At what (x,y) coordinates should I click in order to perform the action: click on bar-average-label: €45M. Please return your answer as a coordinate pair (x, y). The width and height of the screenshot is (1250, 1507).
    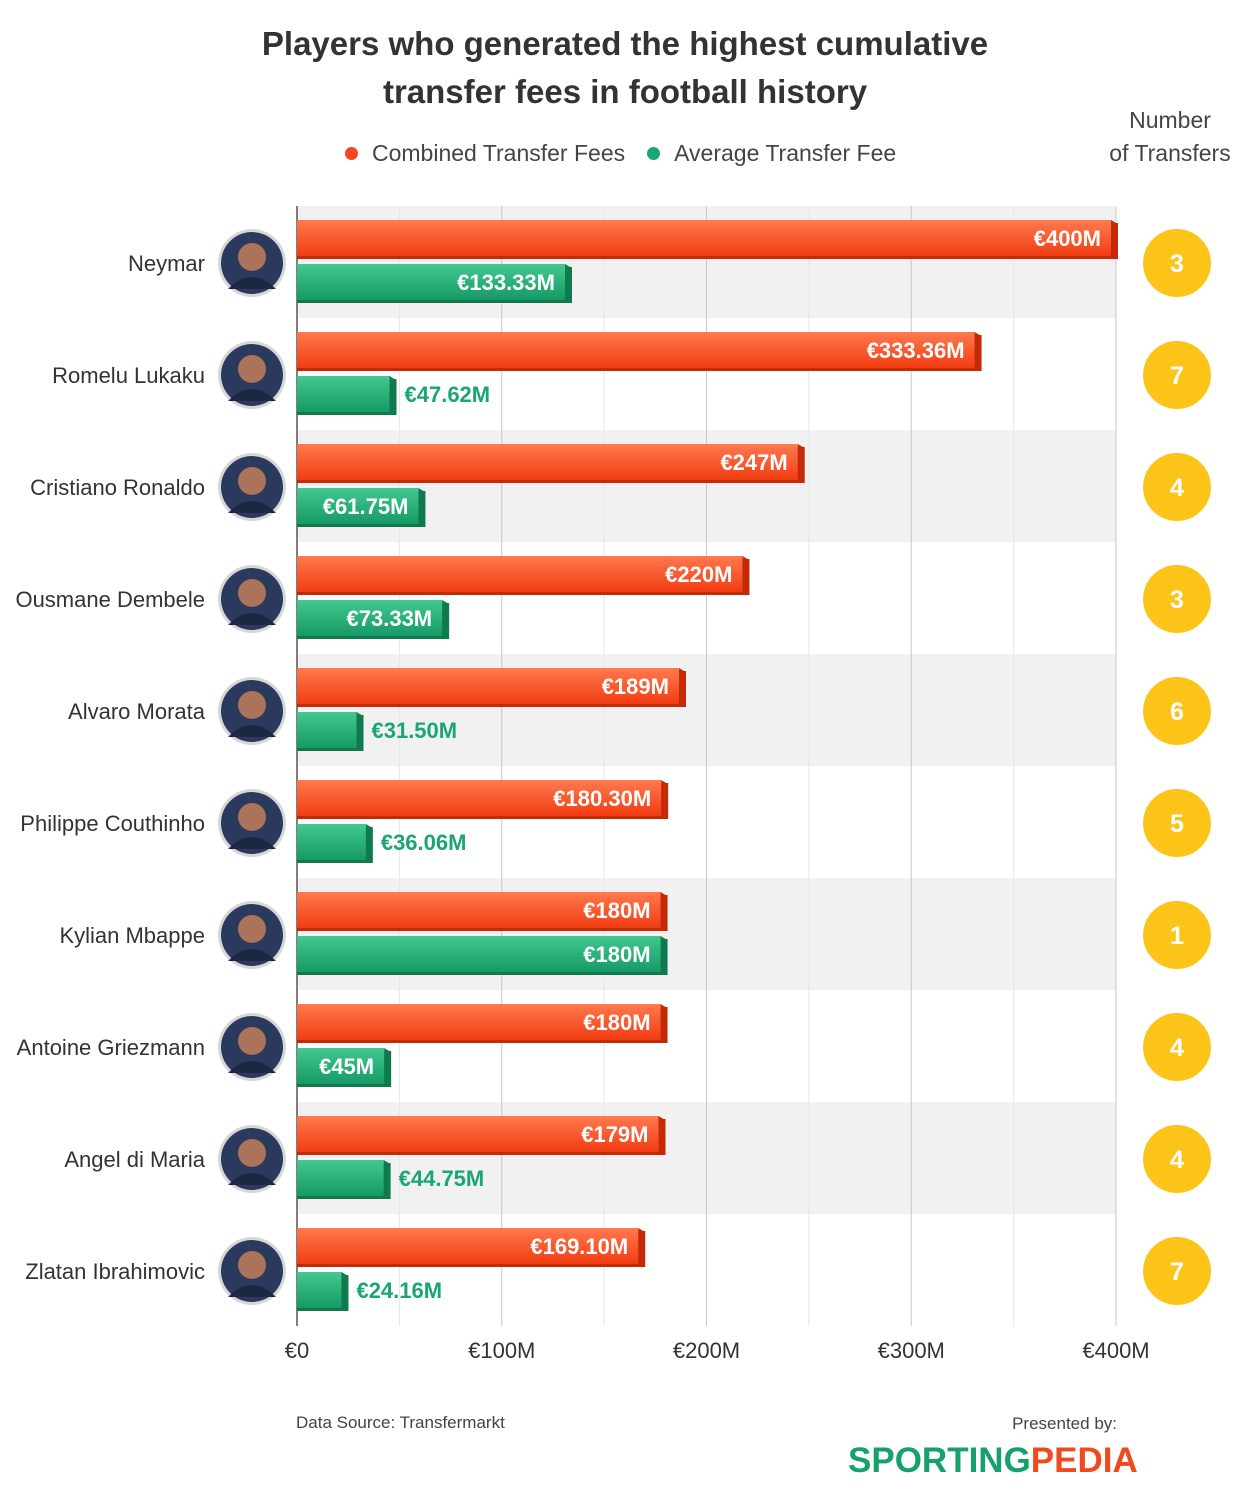
    Looking at the image, I should click on (346, 1066).